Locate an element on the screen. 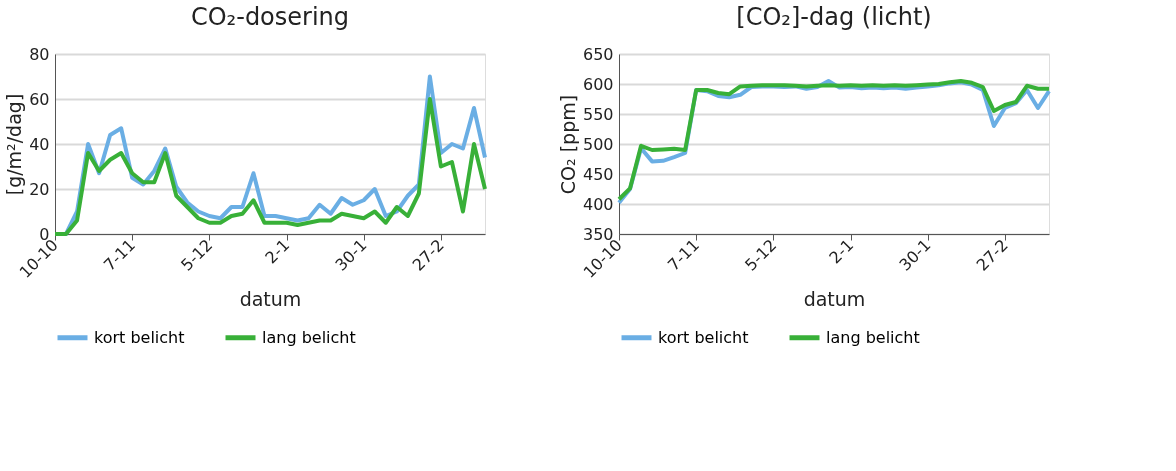 The width and height of the screenshot is (1176, 471). y-tick-label: 500 is located at coordinates (598, 144).